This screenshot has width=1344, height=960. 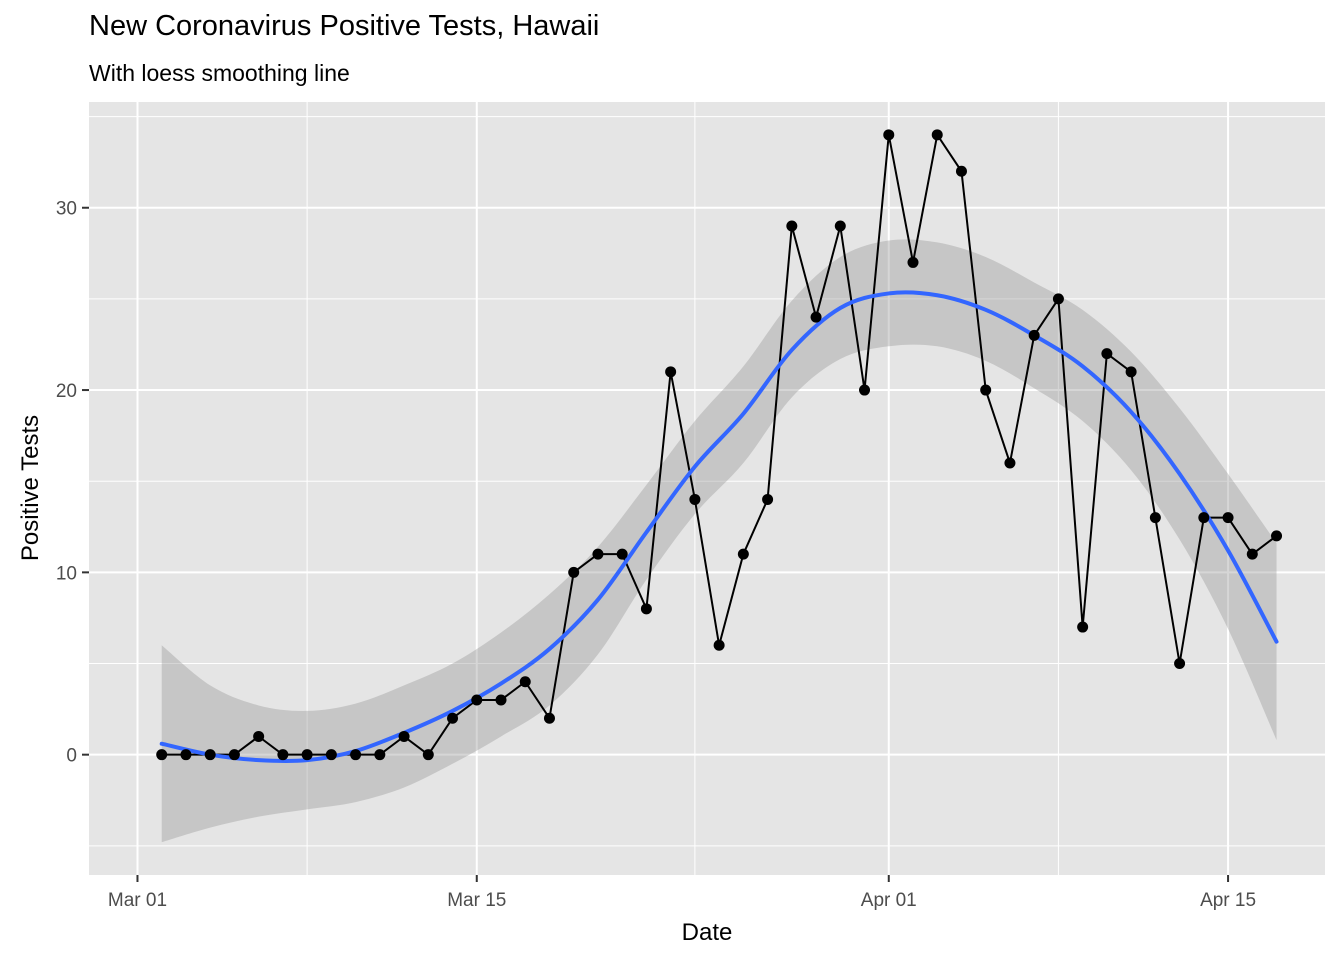 I want to click on y-tick-label: 0, so click(x=71, y=756).